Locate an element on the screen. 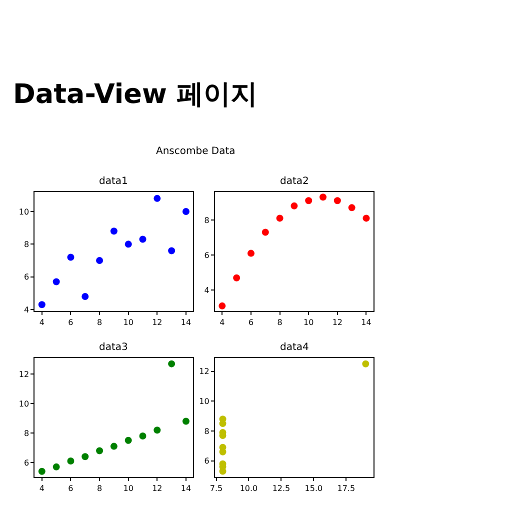  x-tick-label: 7.5 is located at coordinates (216, 488).